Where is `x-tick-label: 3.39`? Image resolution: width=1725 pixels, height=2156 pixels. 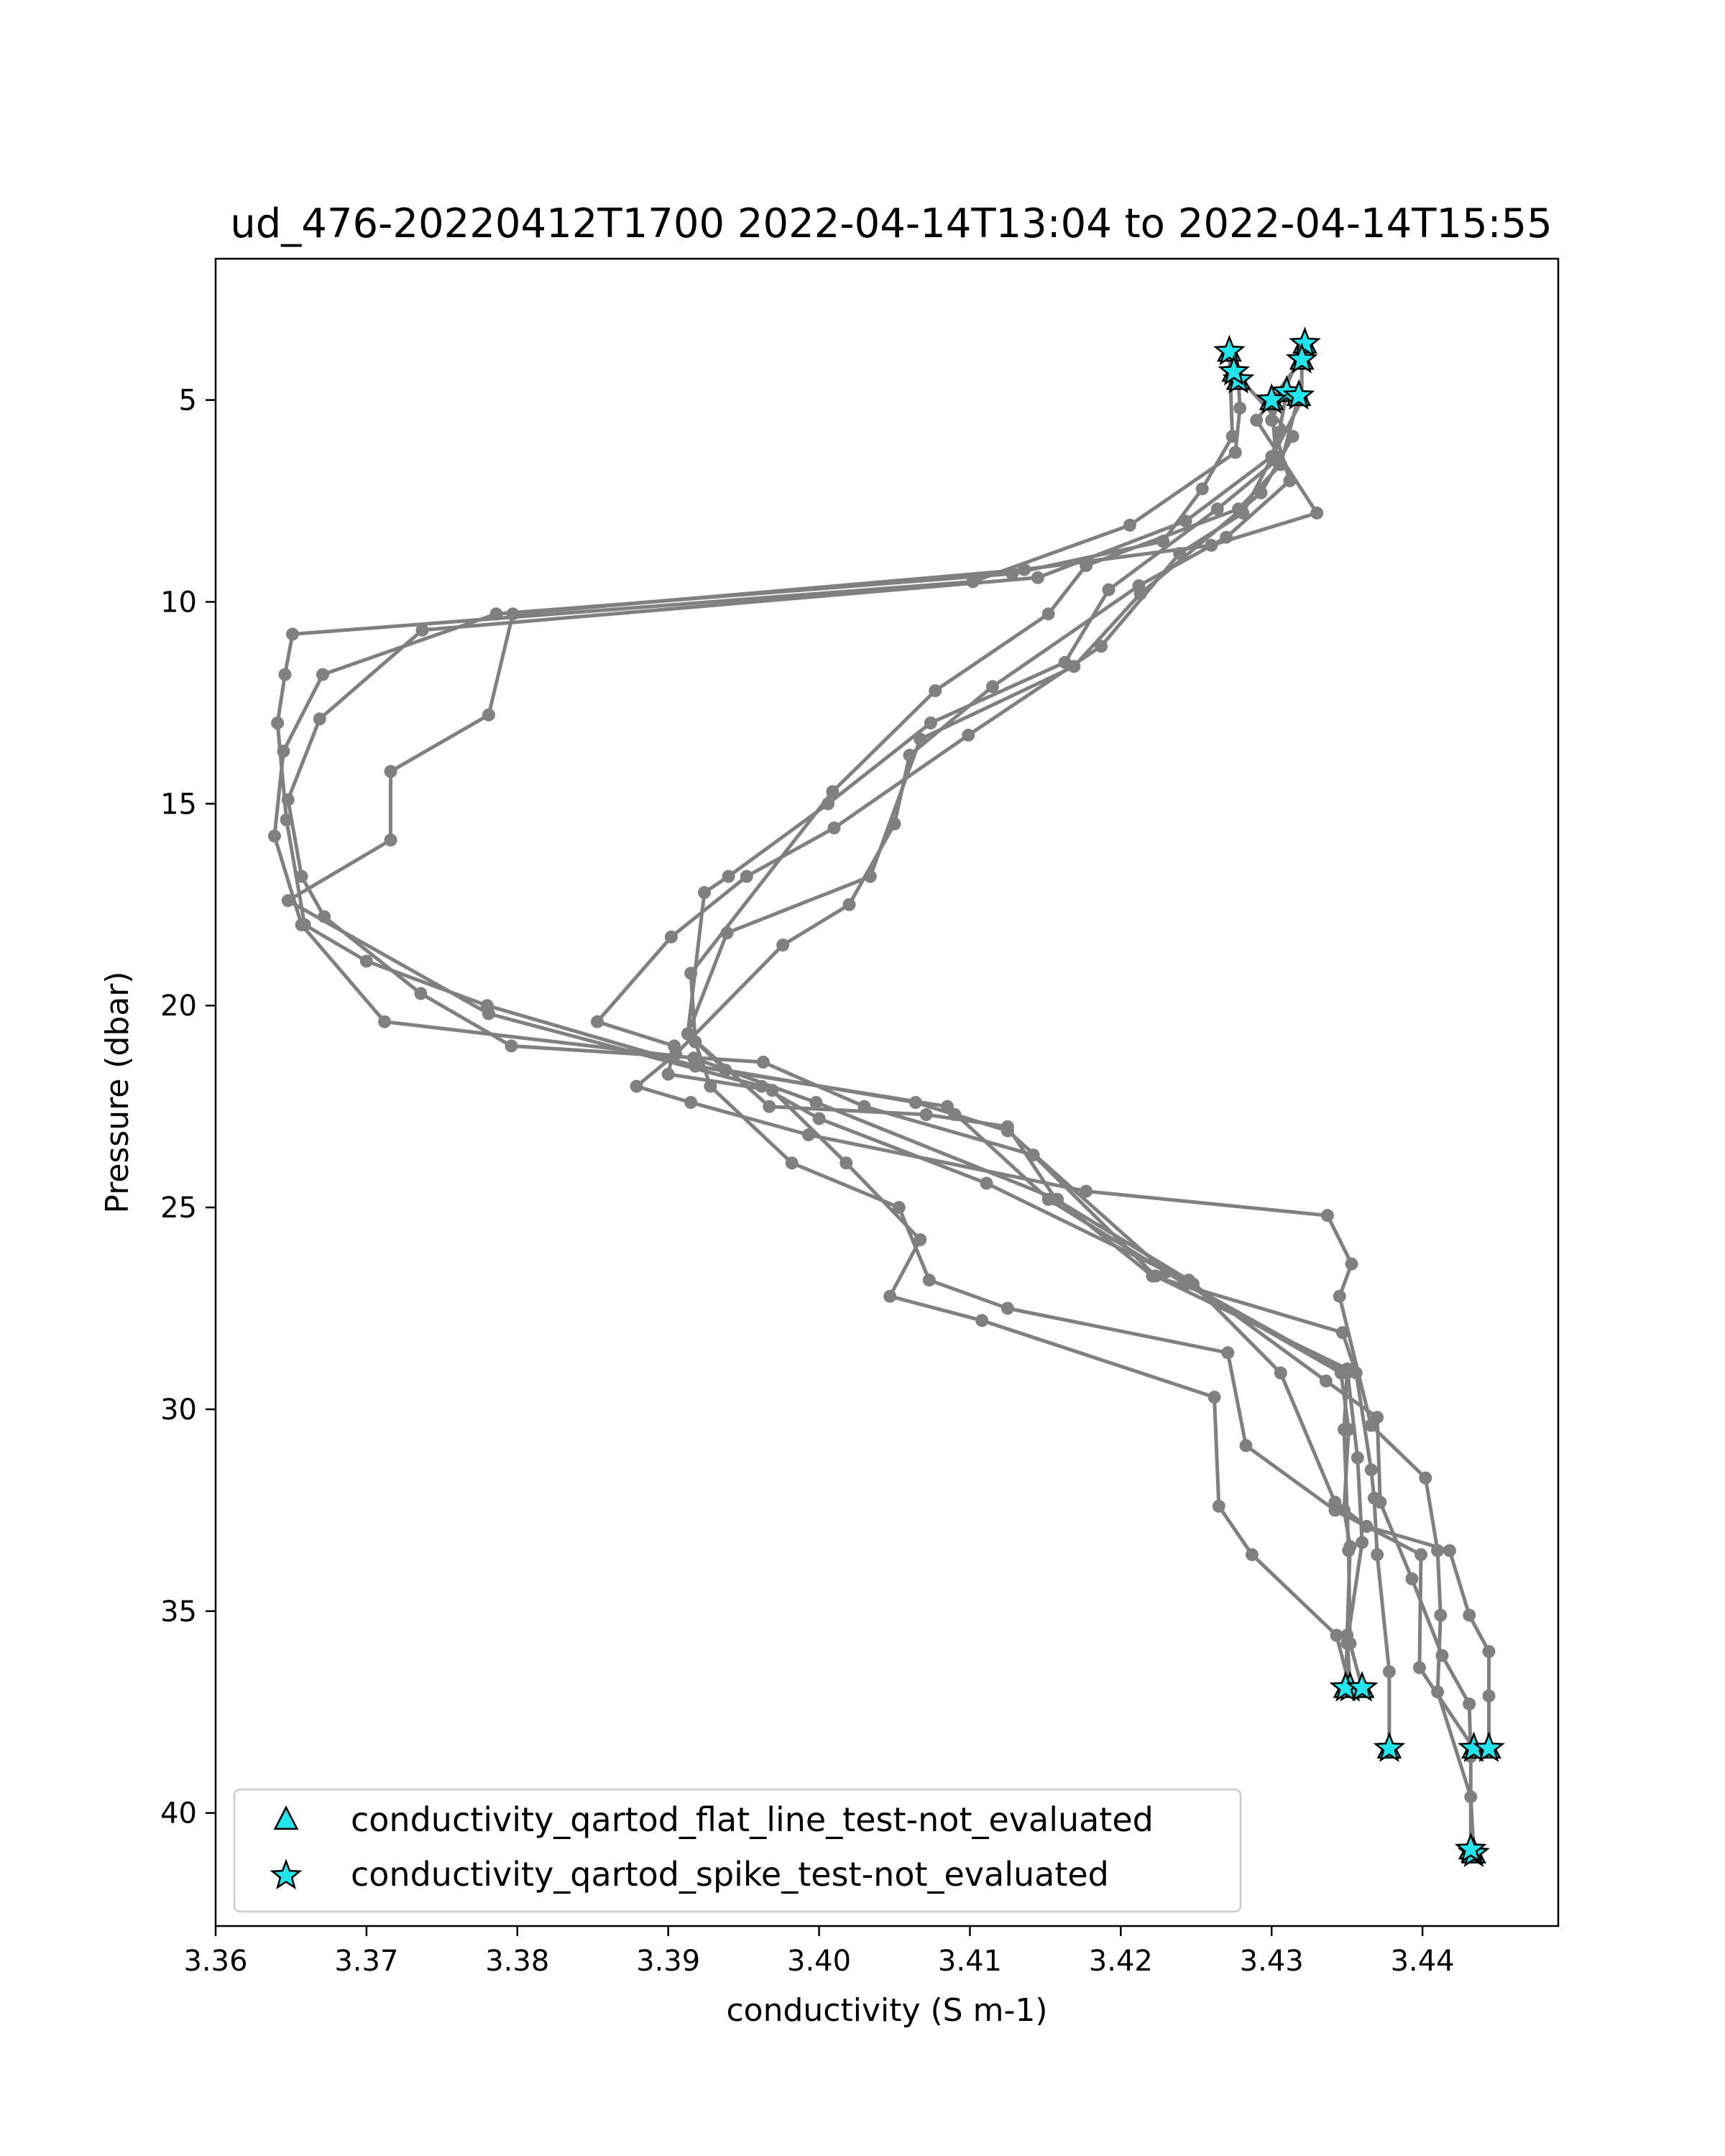
x-tick-label: 3.39 is located at coordinates (668, 1961).